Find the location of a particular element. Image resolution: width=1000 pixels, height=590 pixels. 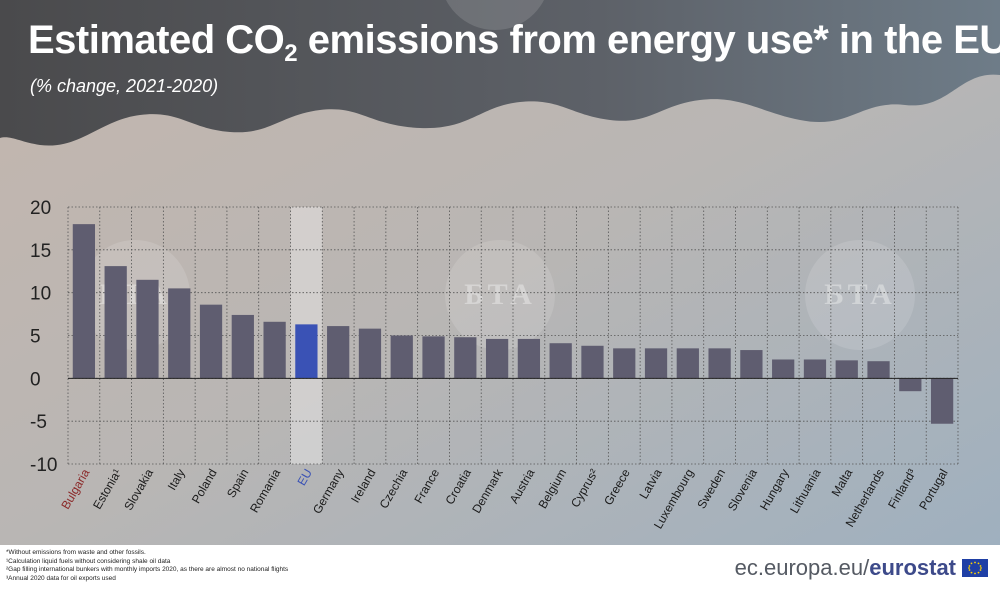

bar-cyprus is located at coordinates (592, 362).